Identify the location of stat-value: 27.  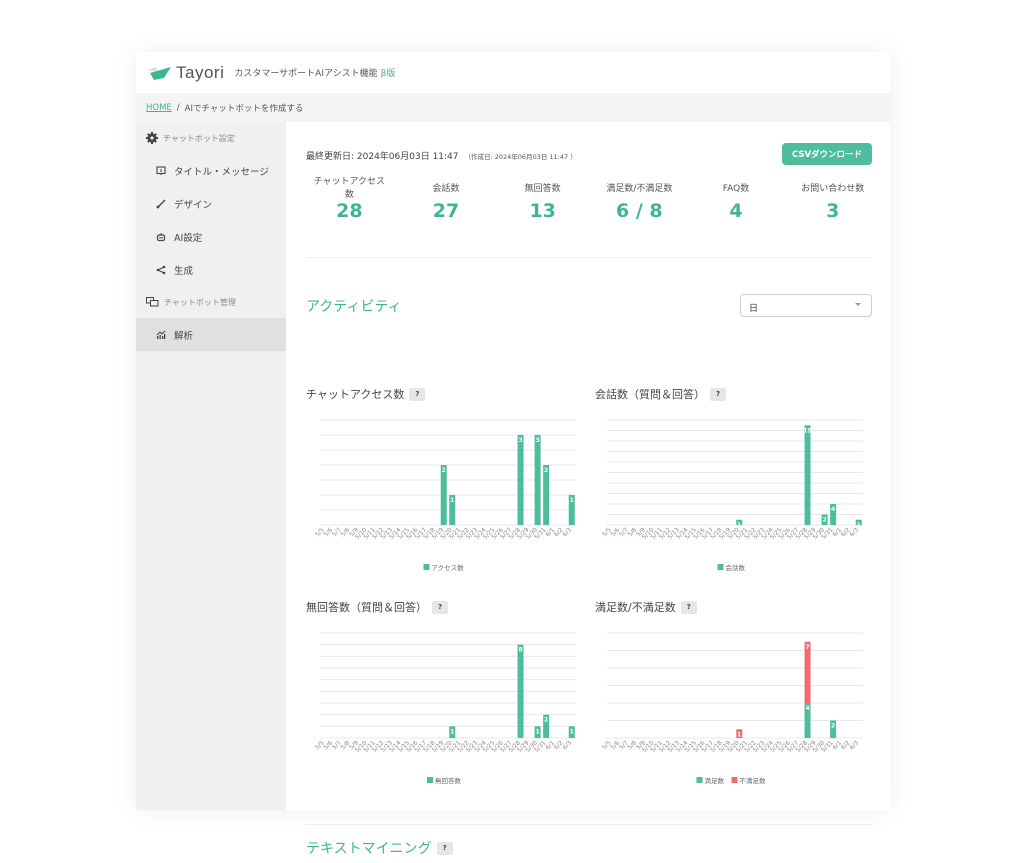
(446, 211).